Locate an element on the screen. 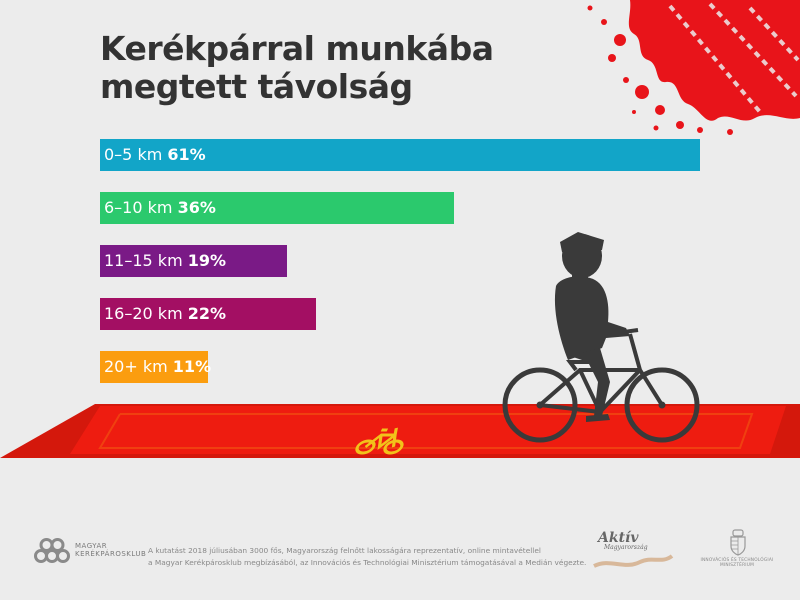  bar-category-label: 20+ km is located at coordinates (138, 366).